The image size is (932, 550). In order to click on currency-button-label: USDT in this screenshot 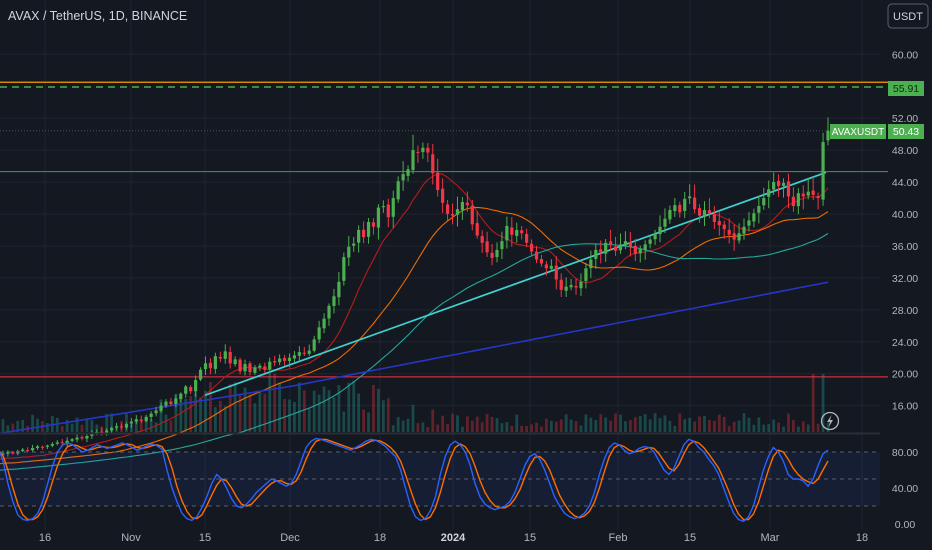, I will do `click(908, 17)`.